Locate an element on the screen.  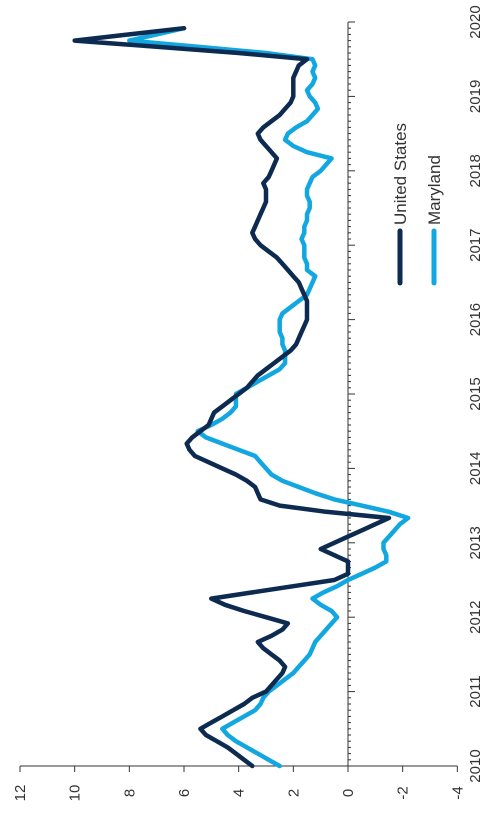
x-tick-label-2017: 2017 is located at coordinates (475, 245).